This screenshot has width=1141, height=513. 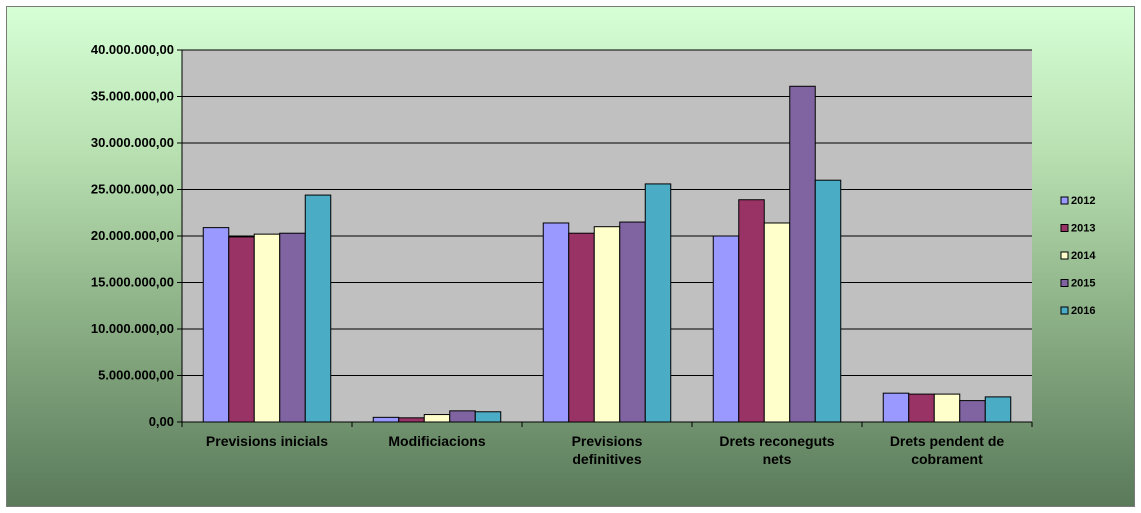 What do you see at coordinates (132, 328) in the screenshot?
I see `y-tick-label: 10.000.000,00` at bounding box center [132, 328].